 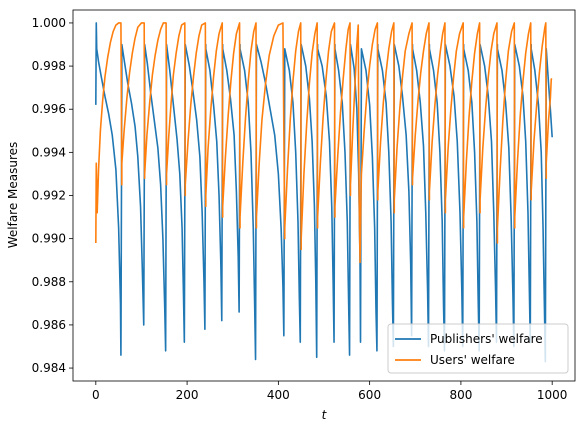 I want to click on y-tick-label: 0.986, so click(x=49, y=325).